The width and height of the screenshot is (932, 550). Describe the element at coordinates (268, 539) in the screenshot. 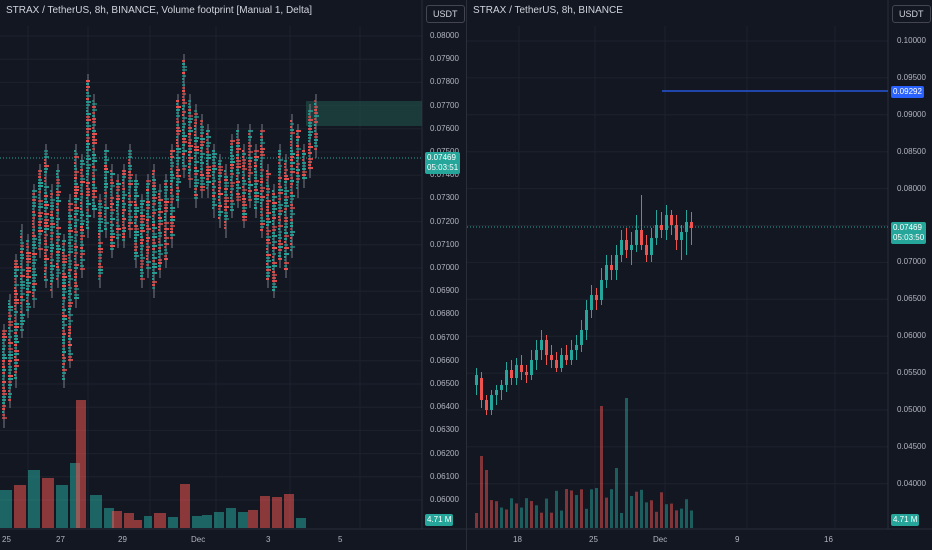

I see `left-date-tick: 3` at that location.